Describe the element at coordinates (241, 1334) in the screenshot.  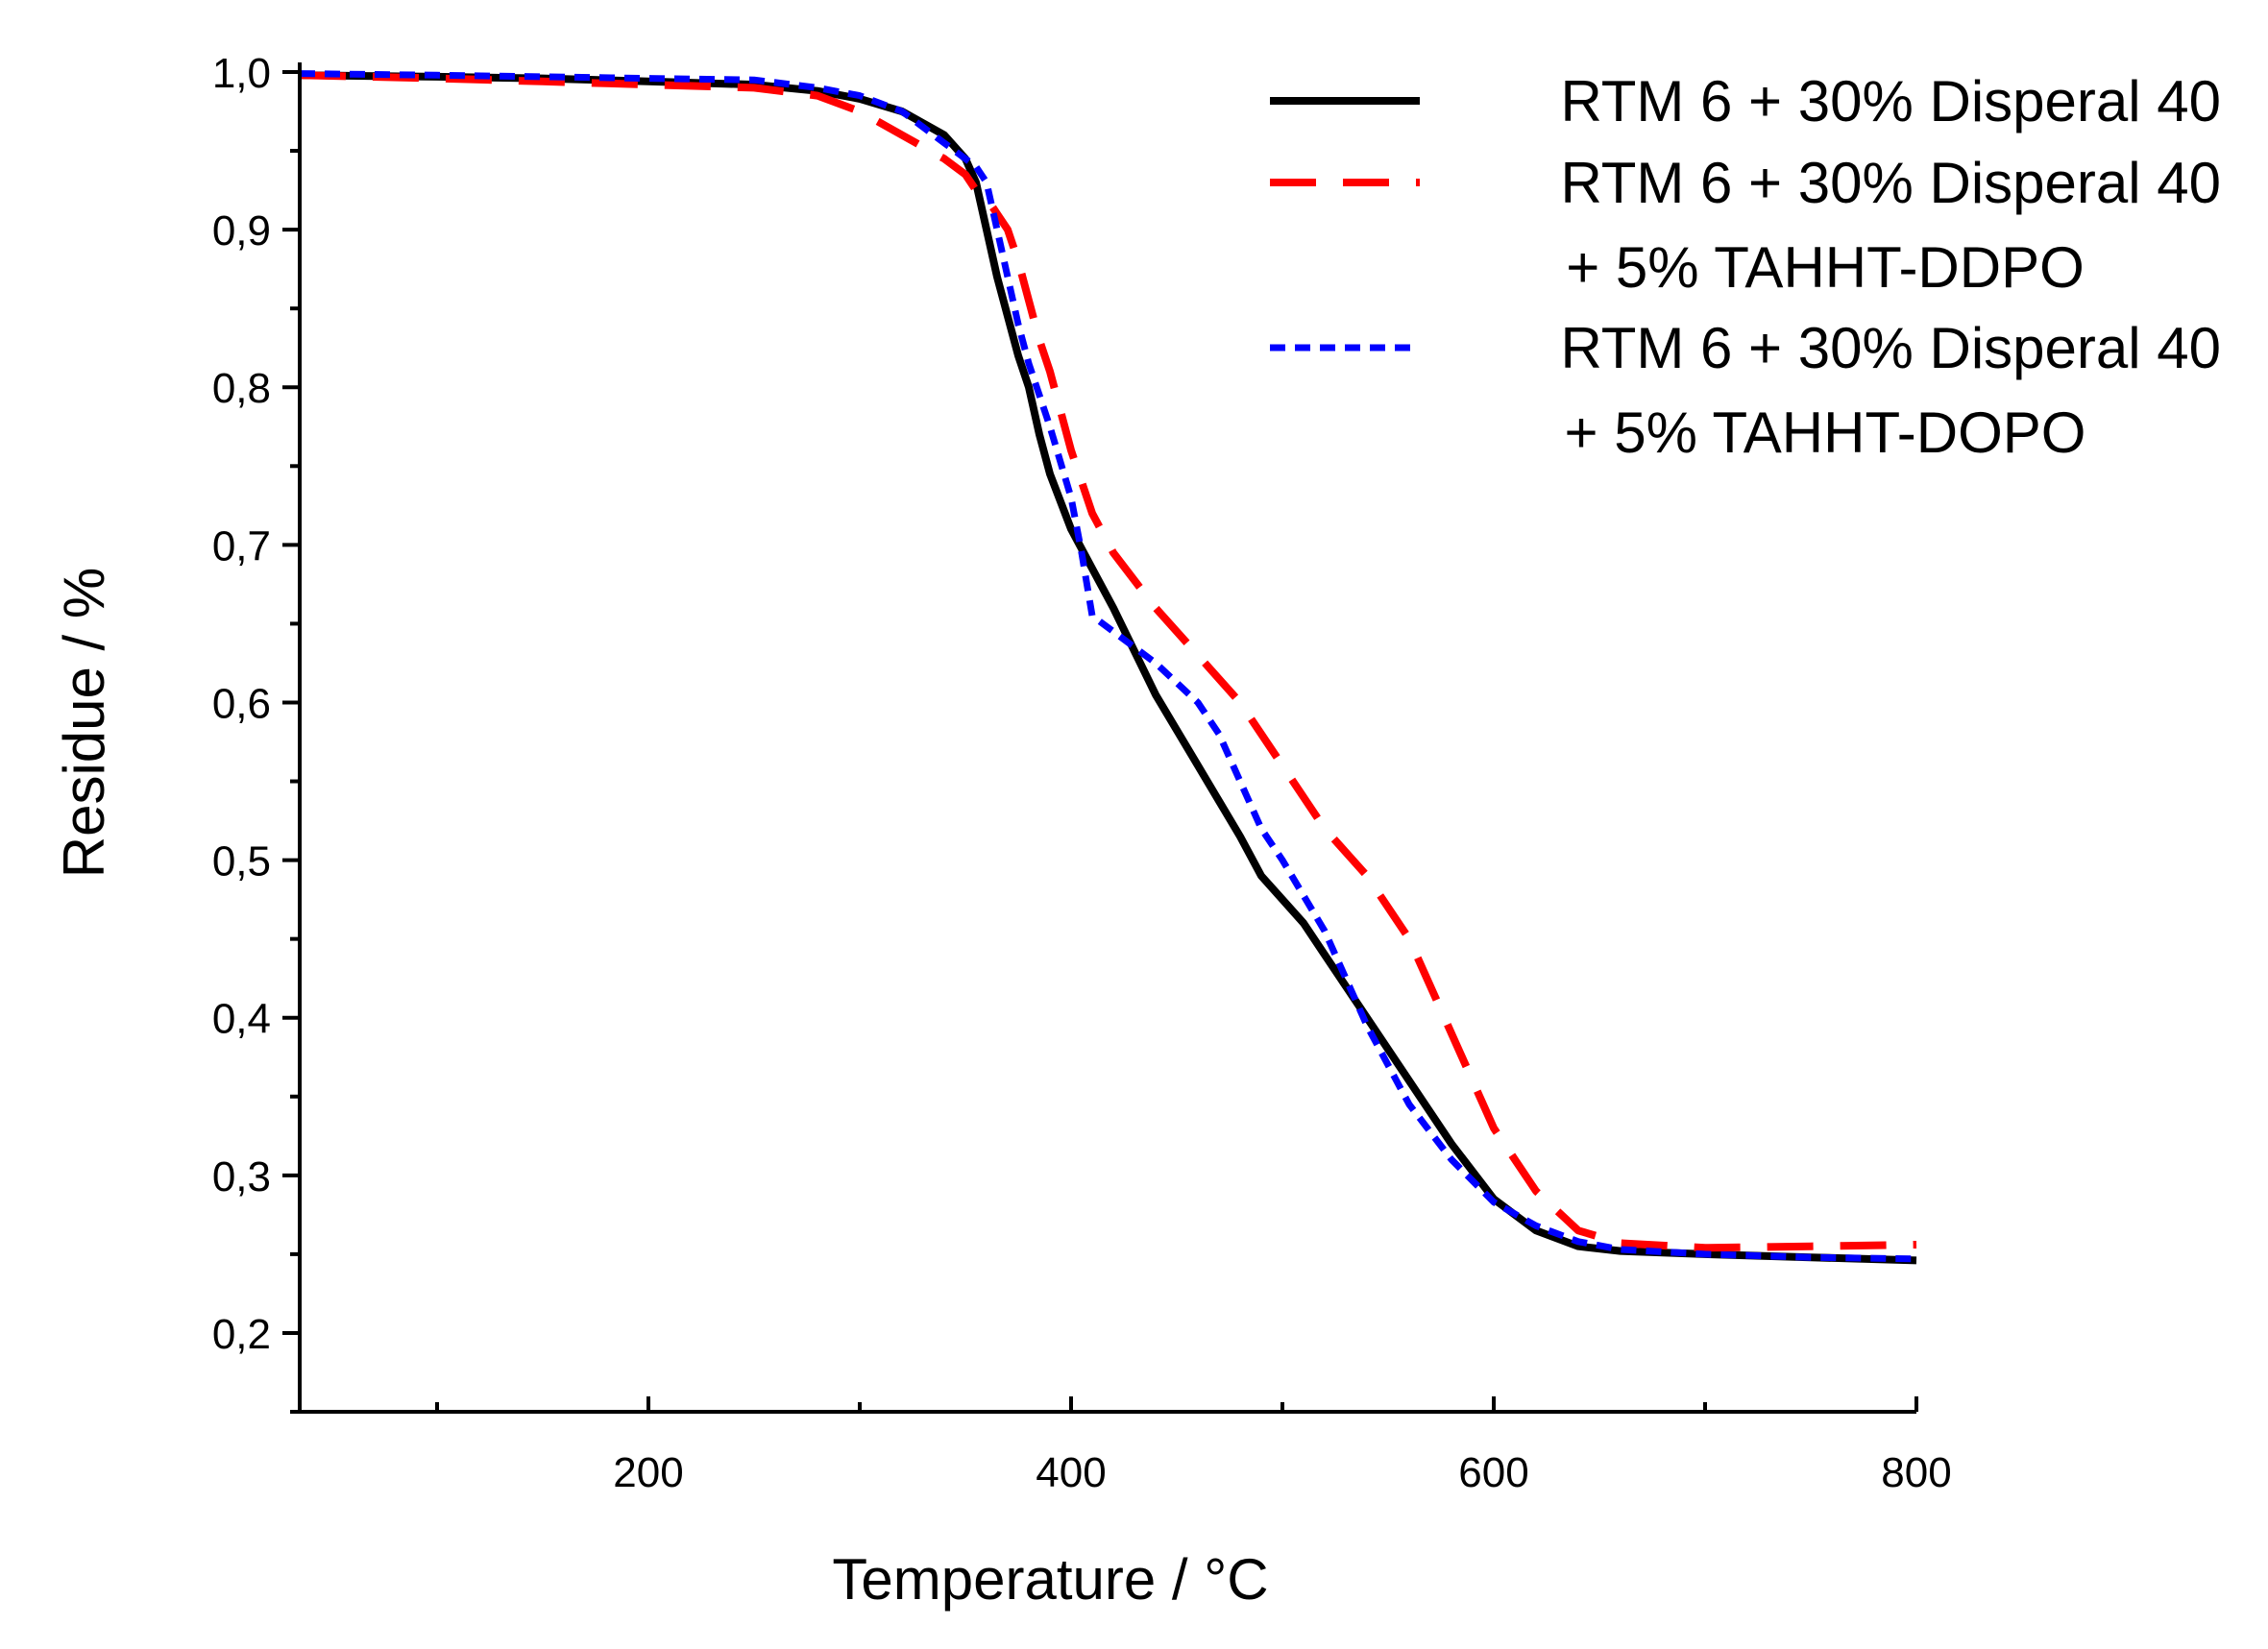
I see `y-tick-label: 0,2` at that location.